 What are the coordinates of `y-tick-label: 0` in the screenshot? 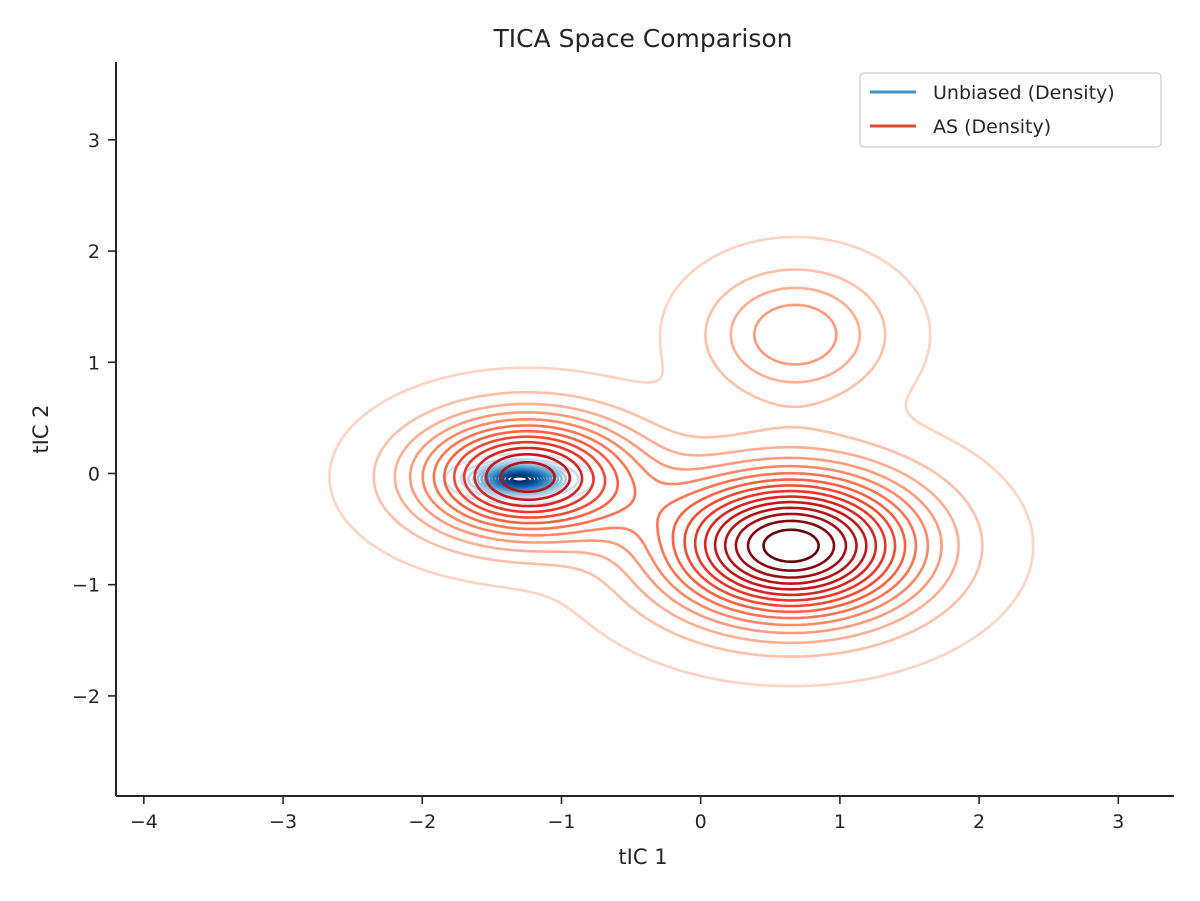 It's located at (94, 474).